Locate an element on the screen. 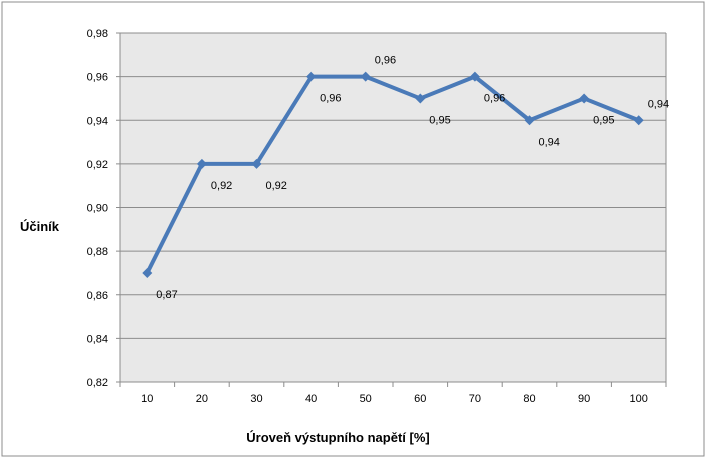 This screenshot has height=463, width=711. y-tick-label: 0,90 is located at coordinates (97, 209).